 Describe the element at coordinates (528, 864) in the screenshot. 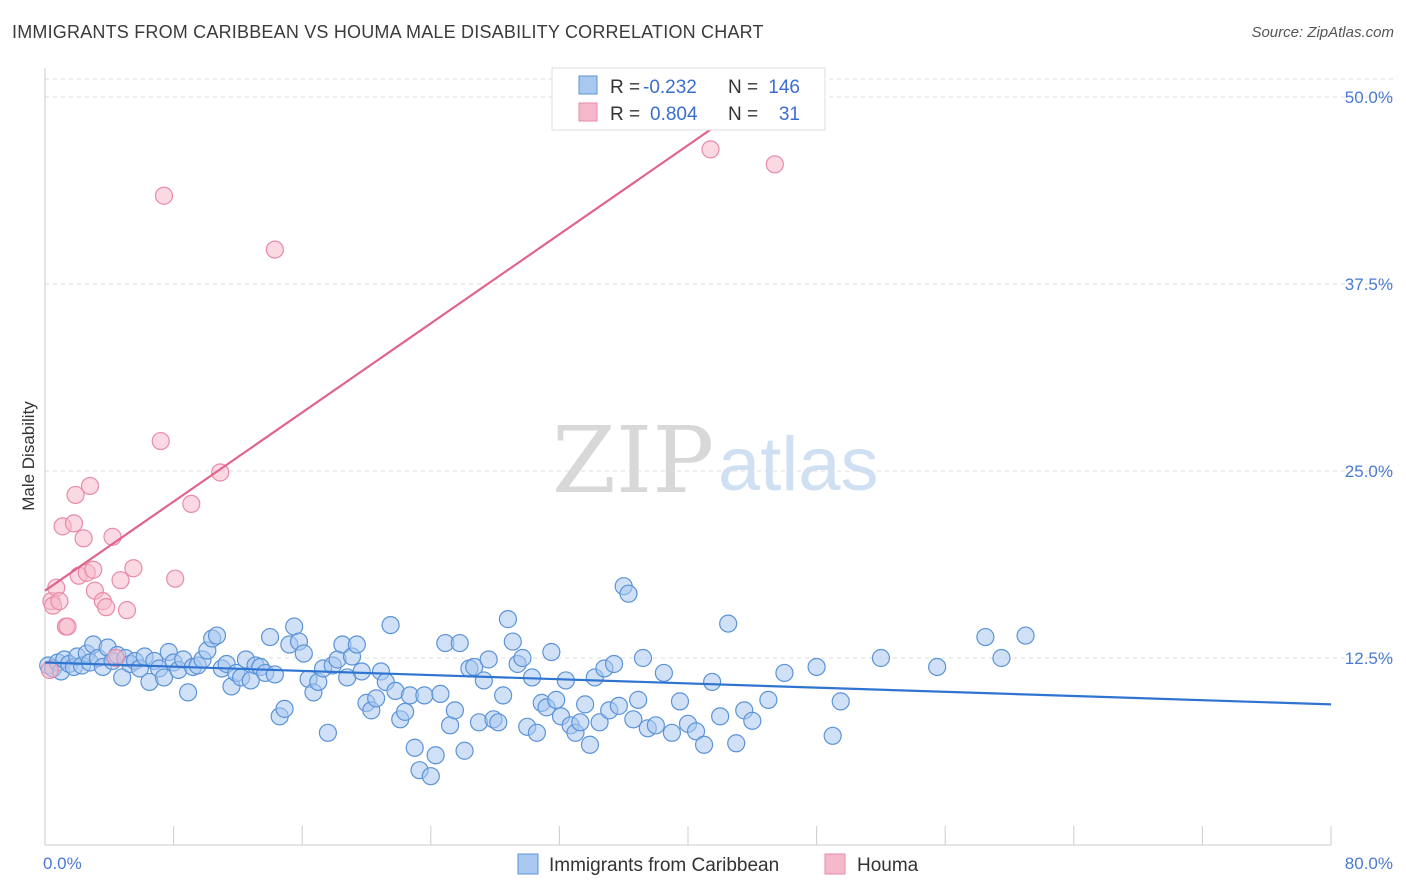

I see `bottom-legend-swatch-blue` at that location.